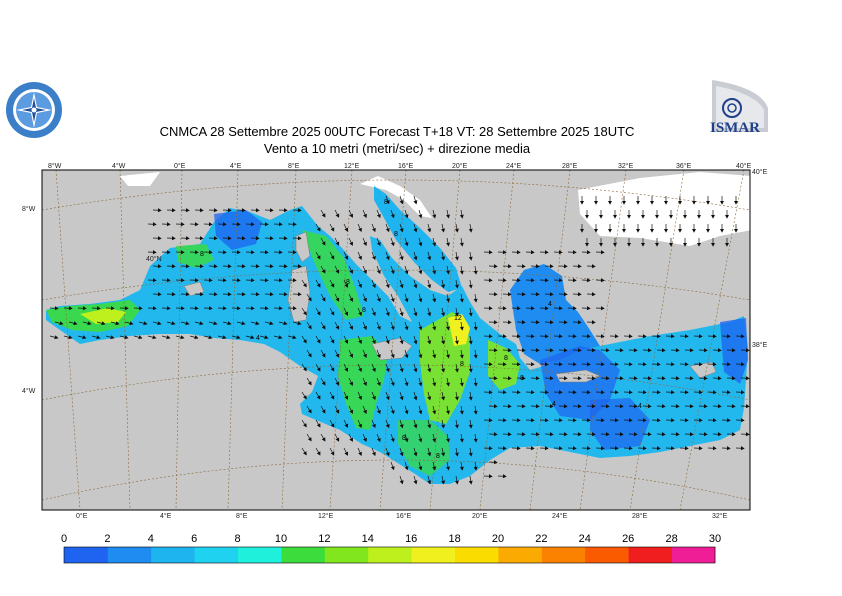  What do you see at coordinates (281, 539) in the screenshot?
I see `colorbar-label: 10` at bounding box center [281, 539].